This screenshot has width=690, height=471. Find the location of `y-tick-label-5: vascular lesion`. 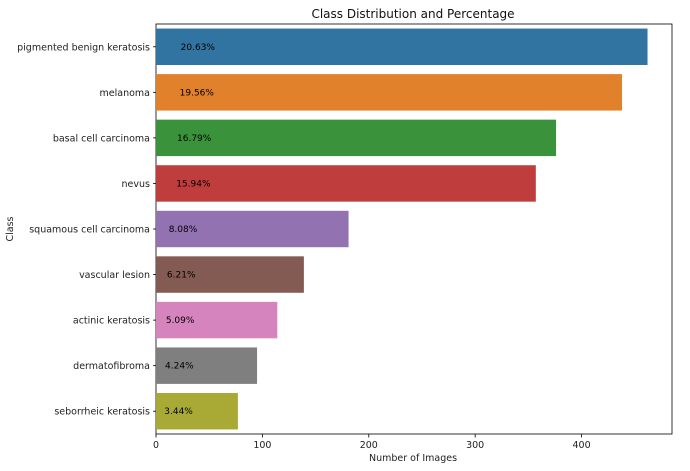

y-tick-label-5: vascular lesion is located at coordinates (114, 275).